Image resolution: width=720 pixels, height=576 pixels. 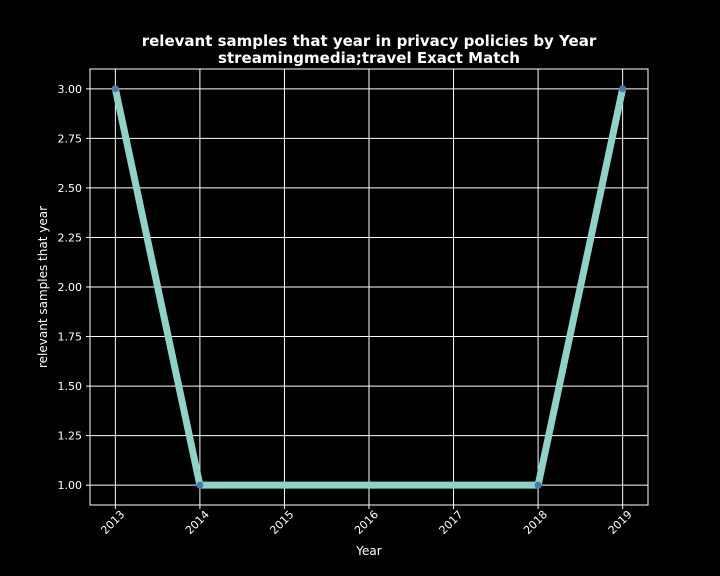 What do you see at coordinates (281, 522) in the screenshot?
I see `x-tick-label: 2015` at bounding box center [281, 522].